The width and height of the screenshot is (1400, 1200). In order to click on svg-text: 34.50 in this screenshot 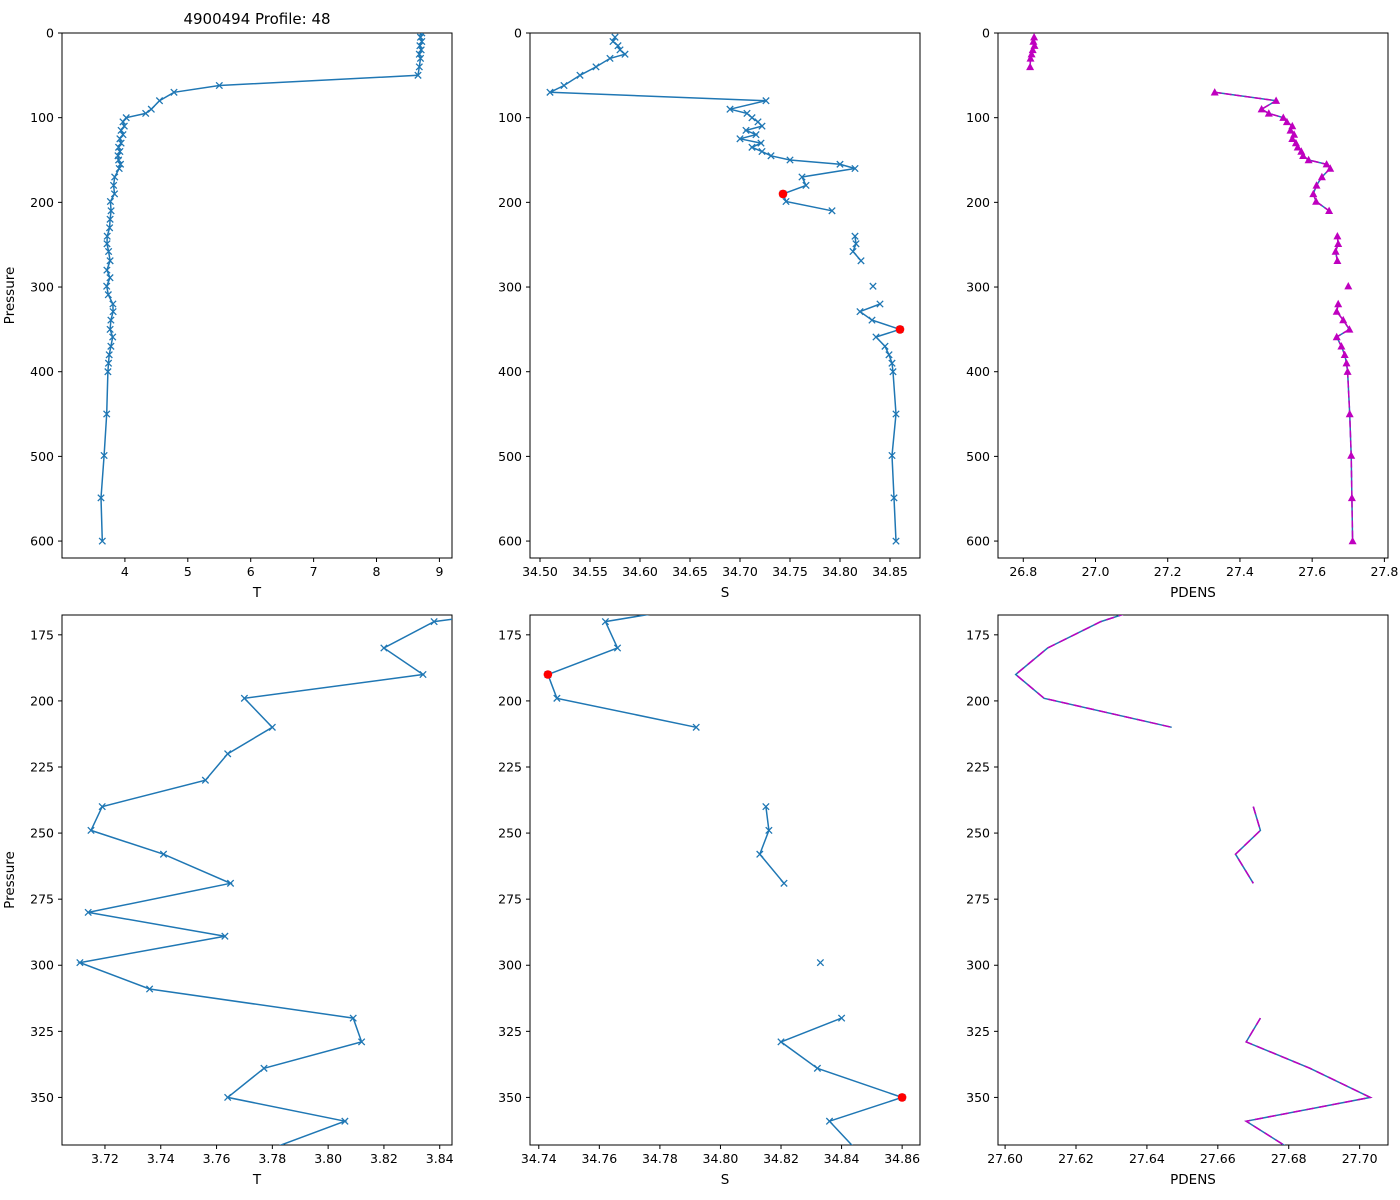, I will do `click(540, 571)`.